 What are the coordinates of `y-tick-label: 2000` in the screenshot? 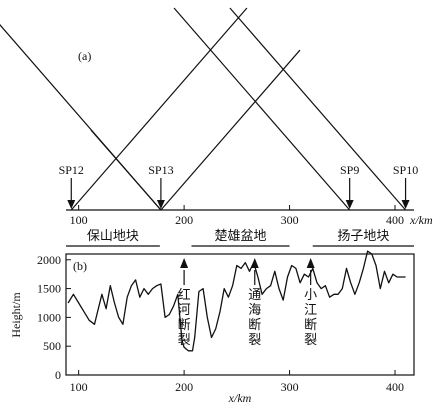 It's located at (49, 260).